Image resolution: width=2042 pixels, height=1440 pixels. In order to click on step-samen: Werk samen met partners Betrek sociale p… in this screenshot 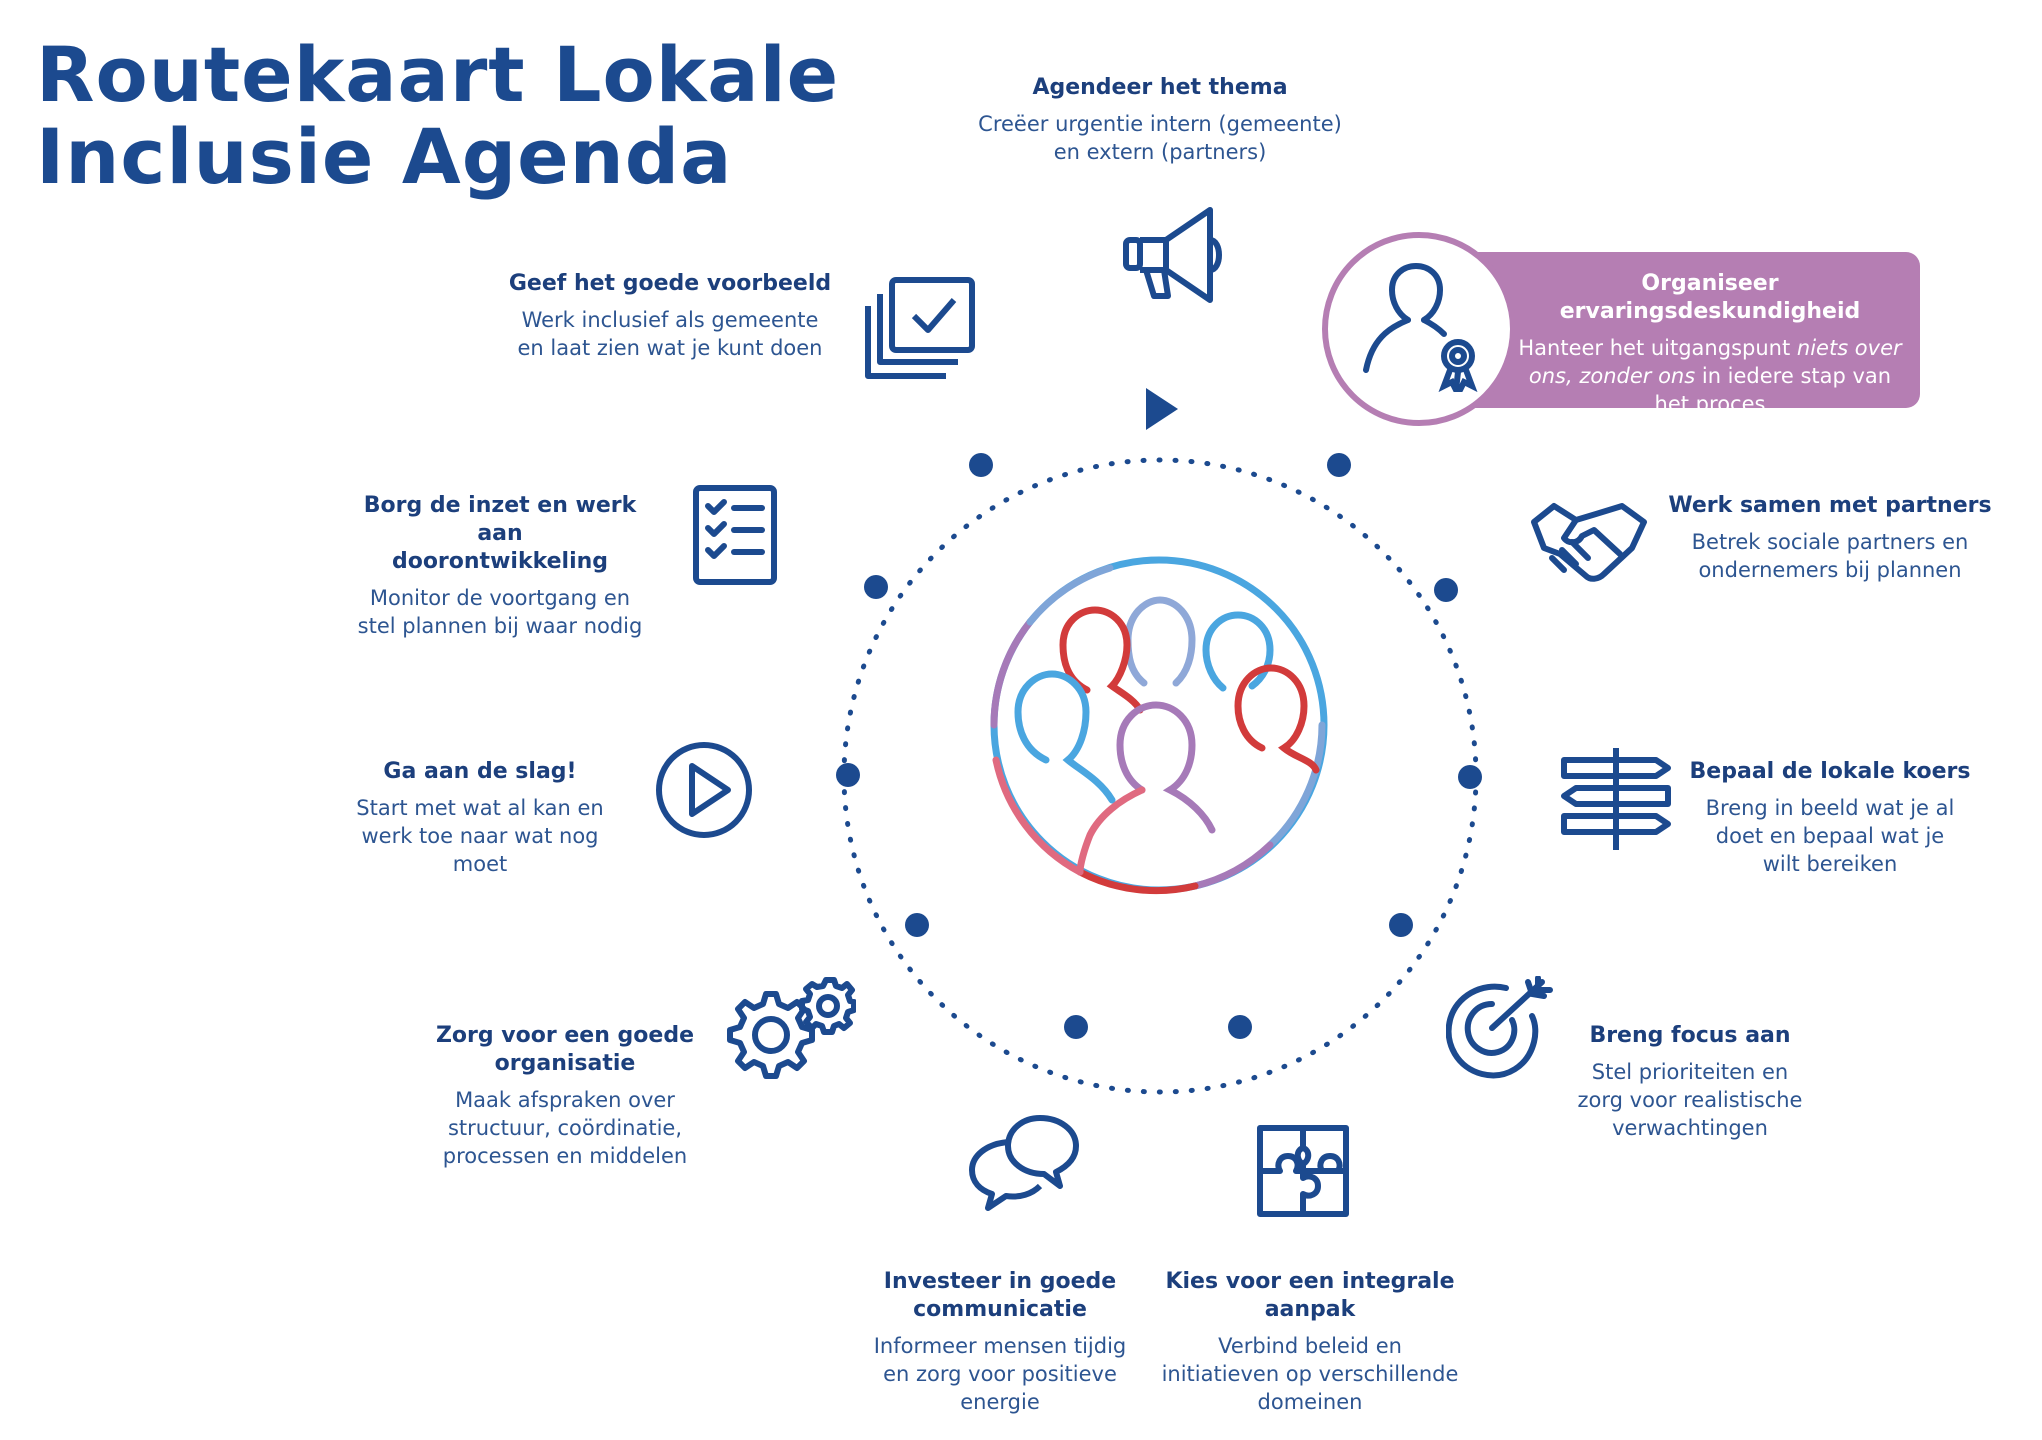, I will do `click(1830, 538)`.